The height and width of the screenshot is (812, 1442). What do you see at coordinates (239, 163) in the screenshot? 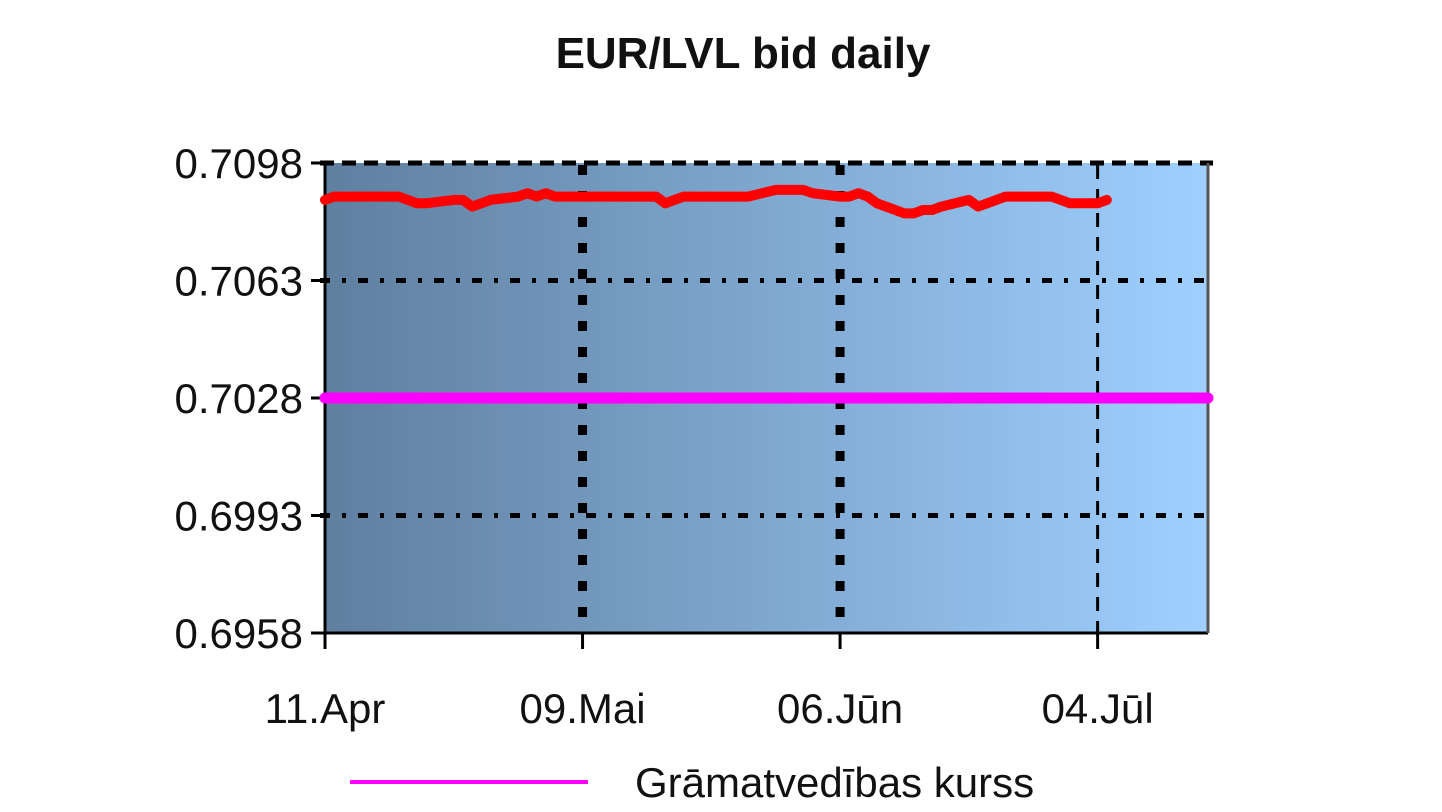
I see `y-tick-label: 0.7098` at bounding box center [239, 163].